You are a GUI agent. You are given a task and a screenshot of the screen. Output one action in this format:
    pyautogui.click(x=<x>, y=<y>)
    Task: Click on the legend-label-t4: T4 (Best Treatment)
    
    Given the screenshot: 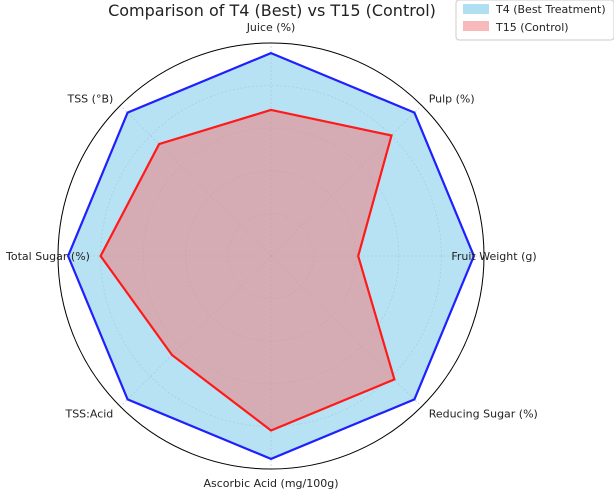 What is the action you would take?
    pyautogui.click(x=550, y=9)
    